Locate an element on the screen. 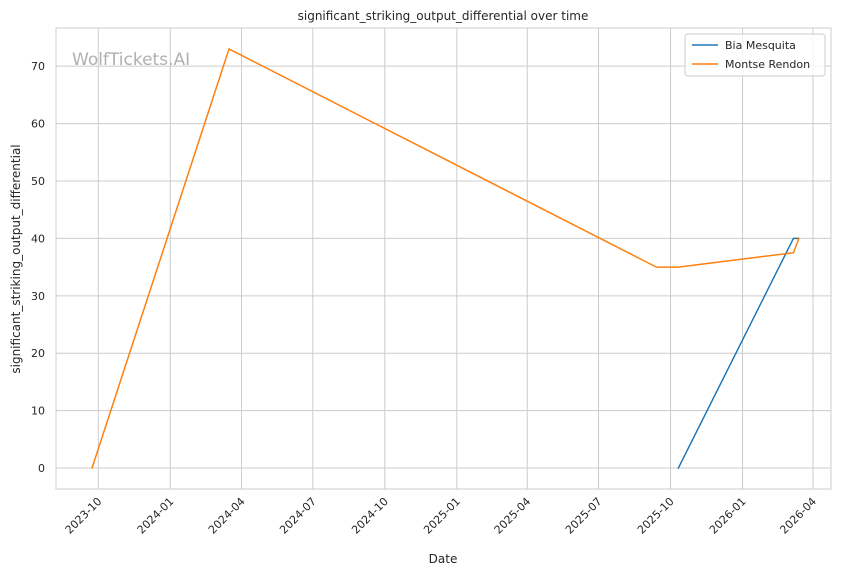 Image resolution: width=842 pixels, height=575 pixels. x-tick-label: 2024-01 is located at coordinates (156, 516).